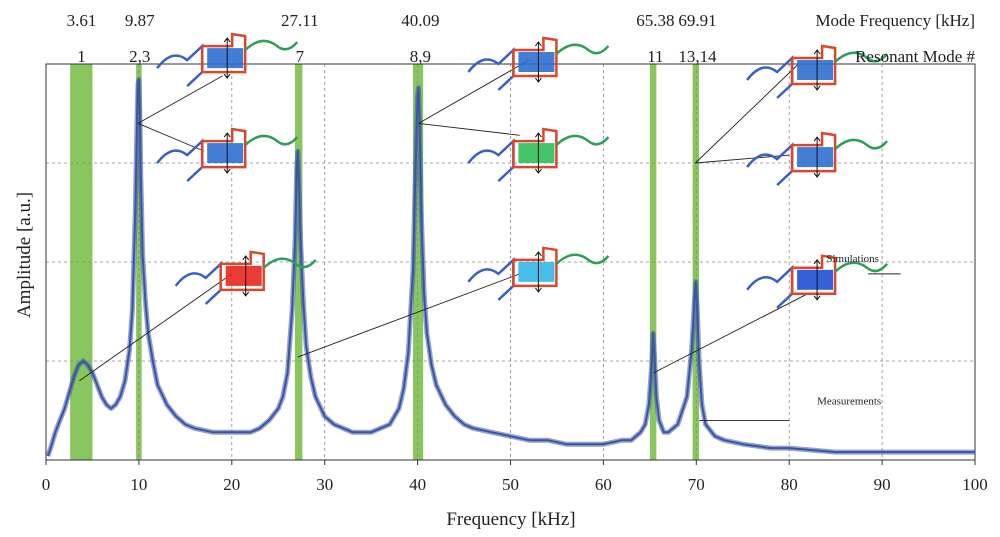 The image size is (1000, 537). I want to click on x-tick-label: 20, so click(231, 484).